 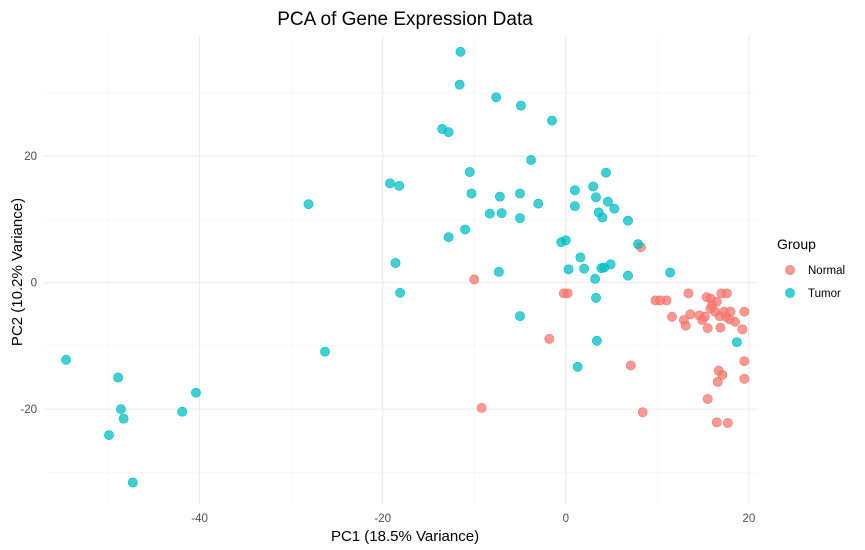 What do you see at coordinates (824, 294) in the screenshot?
I see `legend-label-tumor: Tumor` at bounding box center [824, 294].